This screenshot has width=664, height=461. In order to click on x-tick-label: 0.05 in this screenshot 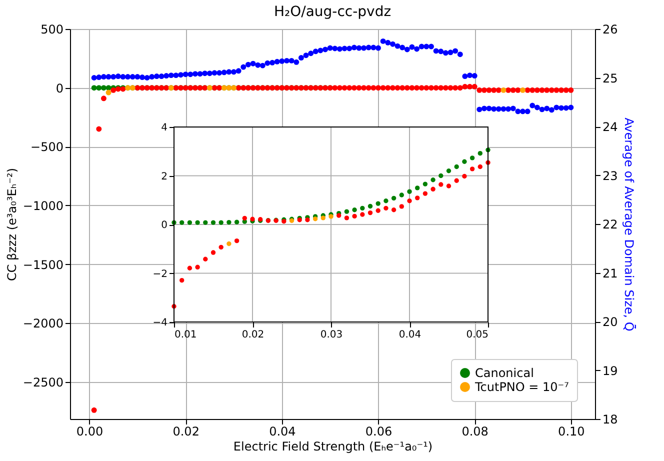, I will do `click(477, 335)`.